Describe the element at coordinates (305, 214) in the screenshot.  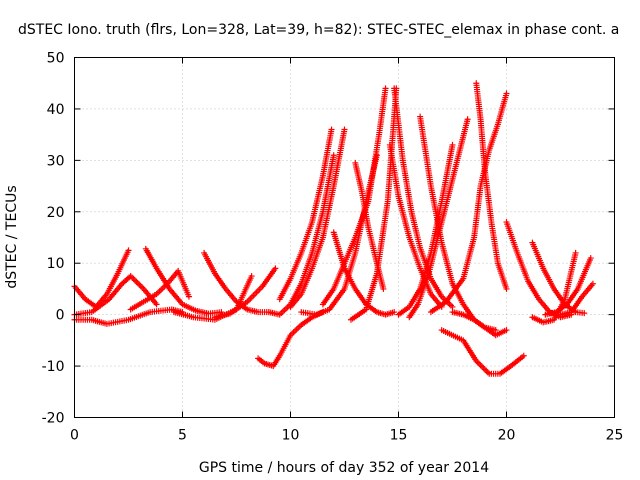
I see `series-arc11` at that location.